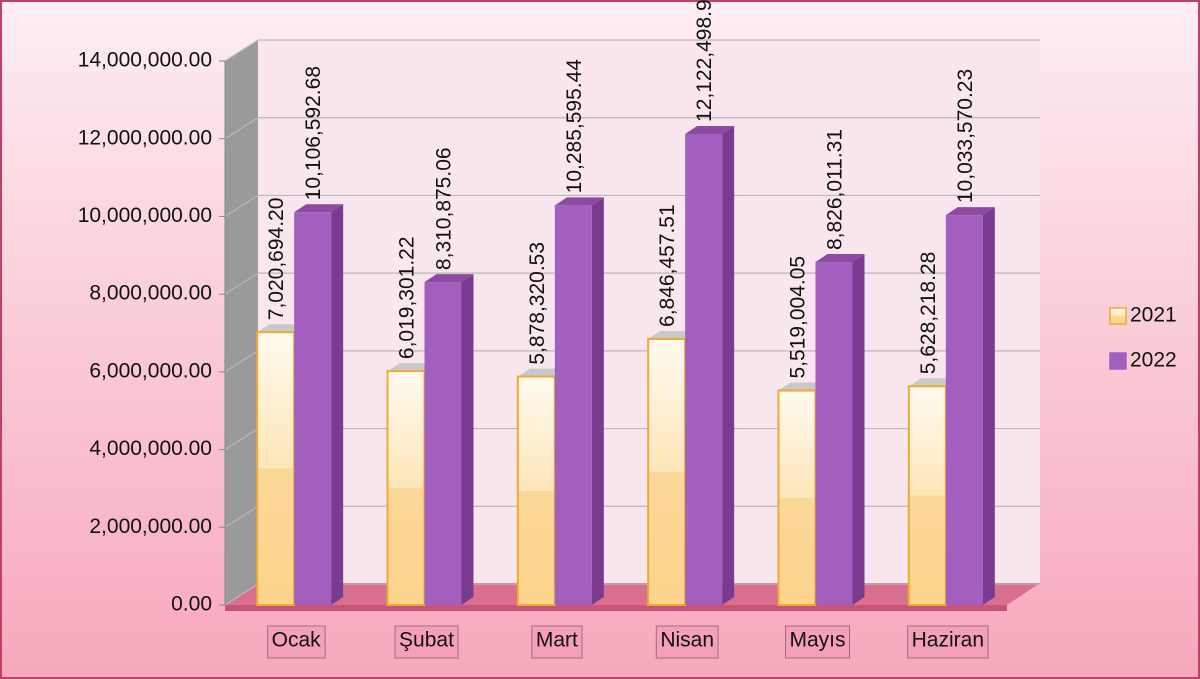  Describe the element at coordinates (313, 133) in the screenshot. I see `value-label: 10,106,592.68` at that location.